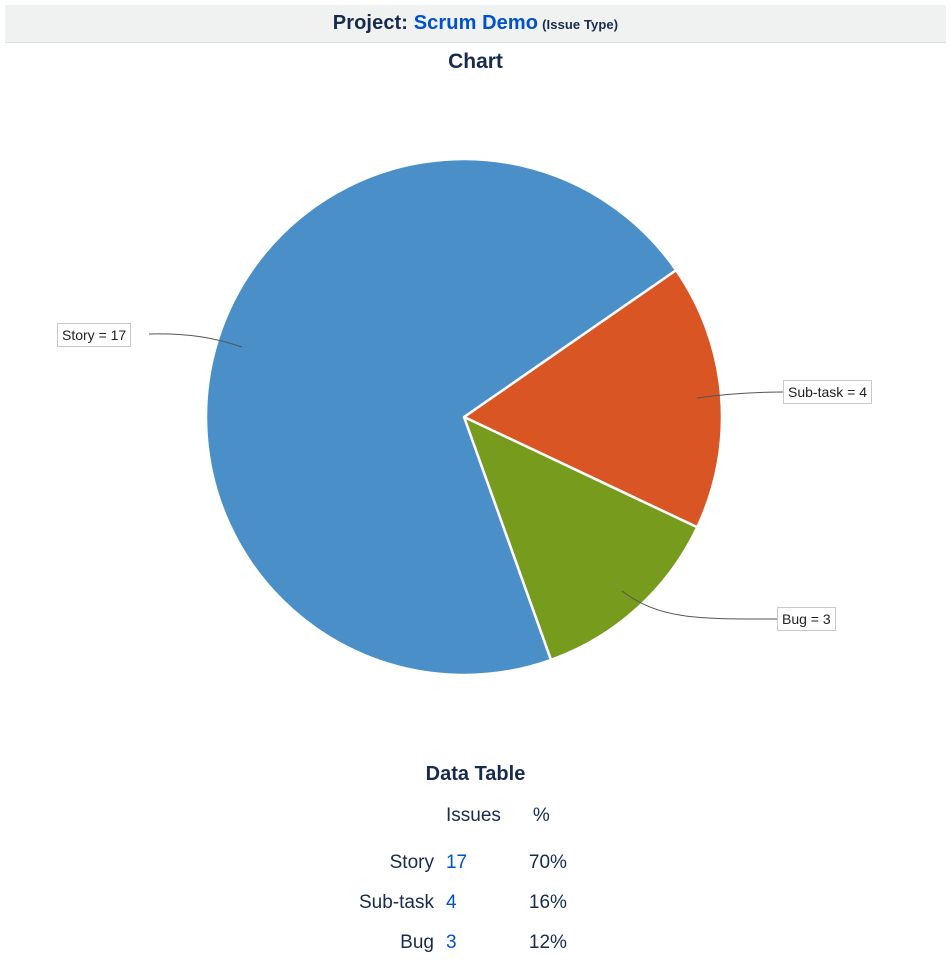  Describe the element at coordinates (195, 340) in the screenshot. I see `leader-line-story` at that location.